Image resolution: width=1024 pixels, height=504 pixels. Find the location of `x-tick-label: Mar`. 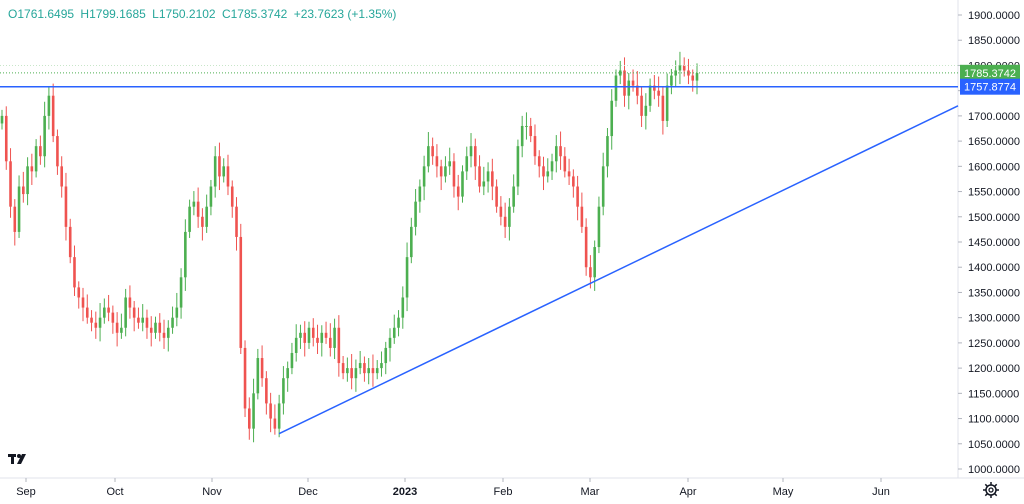

x-tick-label: Mar is located at coordinates (590, 492).